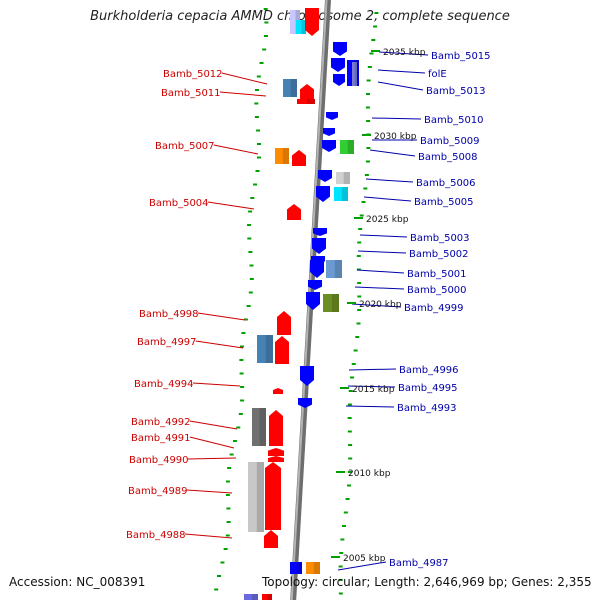 Image resolution: width=600 pixels, height=600 pixels. What do you see at coordinates (437, 290) in the screenshot?
I see `right-gene-label: Bamb_5000` at bounding box center [437, 290].